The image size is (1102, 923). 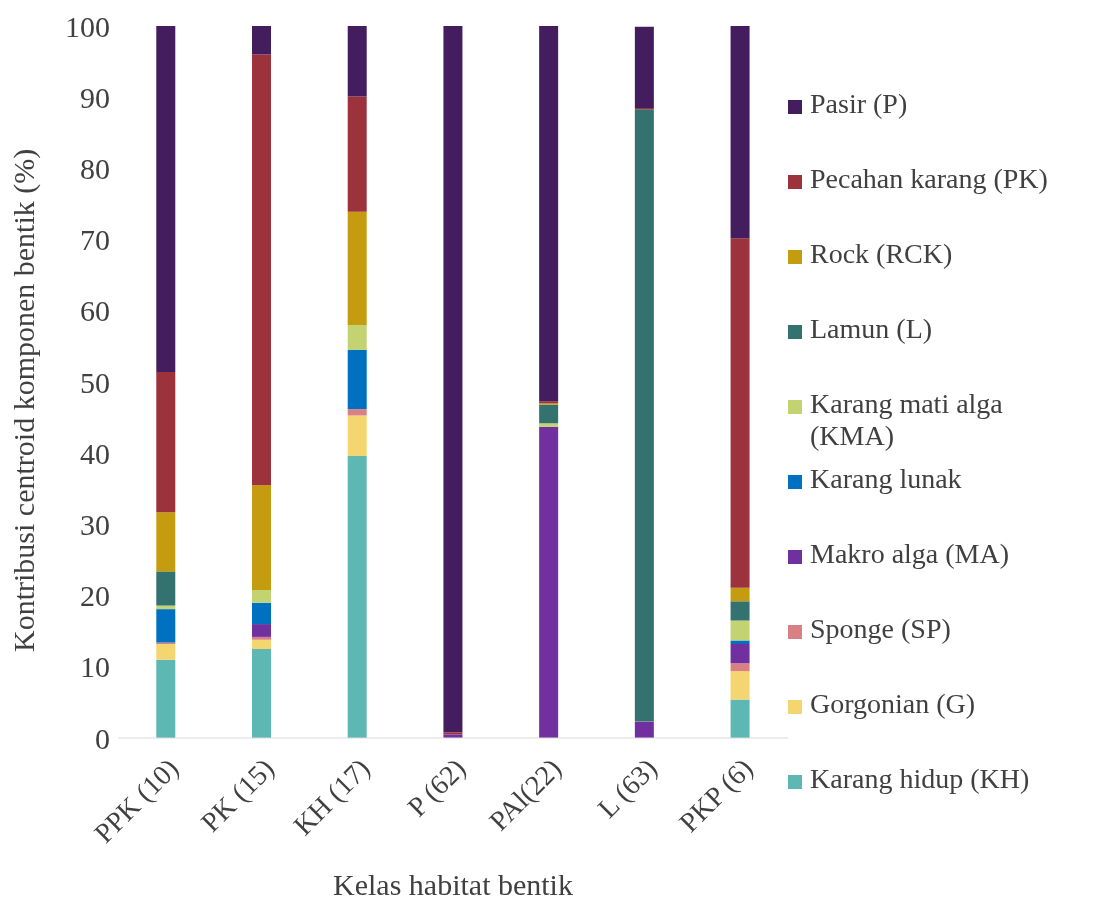 What do you see at coordinates (95, 596) in the screenshot?
I see `y-tick-label: 20` at bounding box center [95, 596].